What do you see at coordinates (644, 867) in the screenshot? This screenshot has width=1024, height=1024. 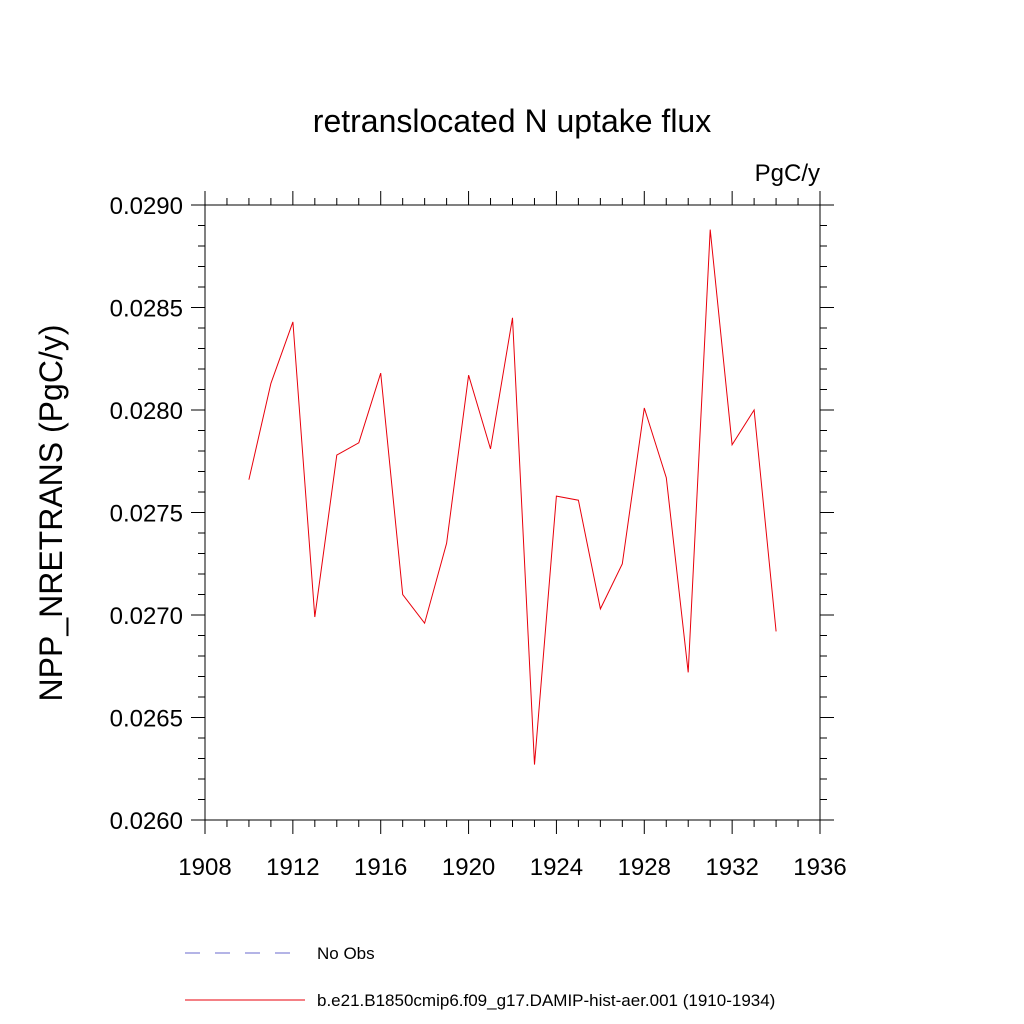 I see `x-tick-label: 1928` at bounding box center [644, 867].